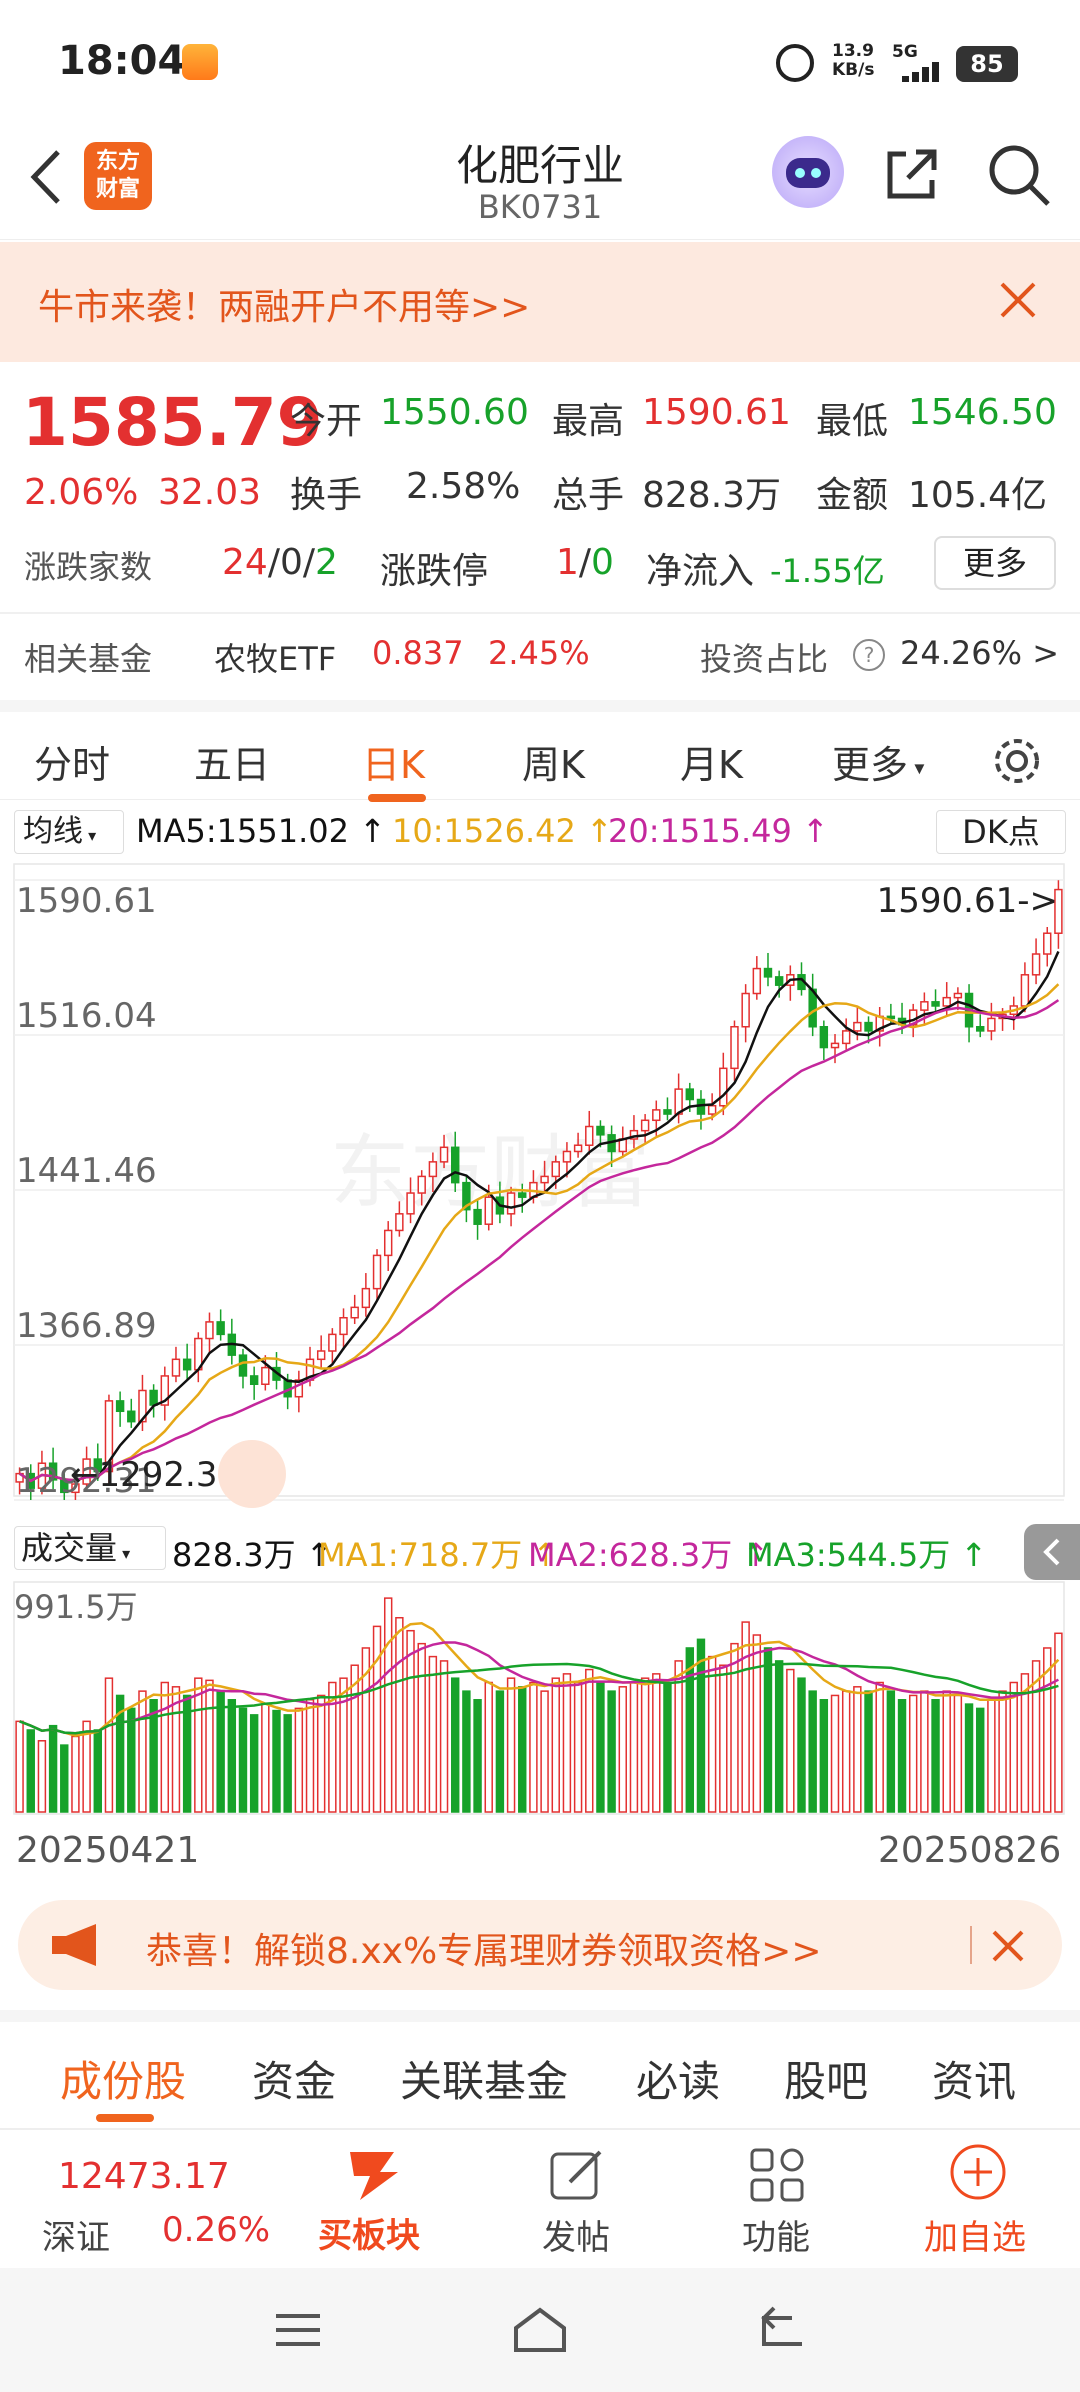 The width and height of the screenshot is (1080, 2392). I want to click on tab-funds-flow: 资金, so click(294, 2081).